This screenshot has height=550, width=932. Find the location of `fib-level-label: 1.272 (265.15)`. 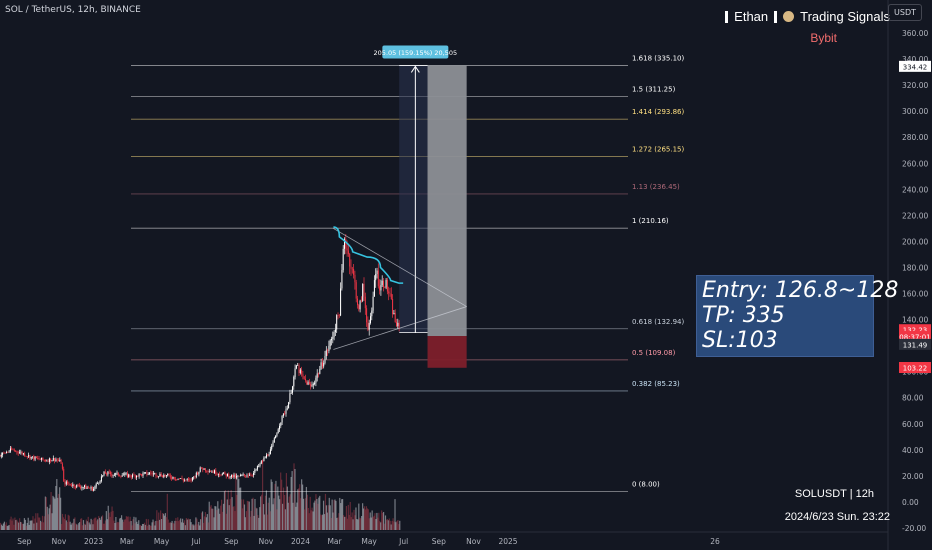

fib-level-label: 1.272 (265.15) is located at coordinates (658, 150).